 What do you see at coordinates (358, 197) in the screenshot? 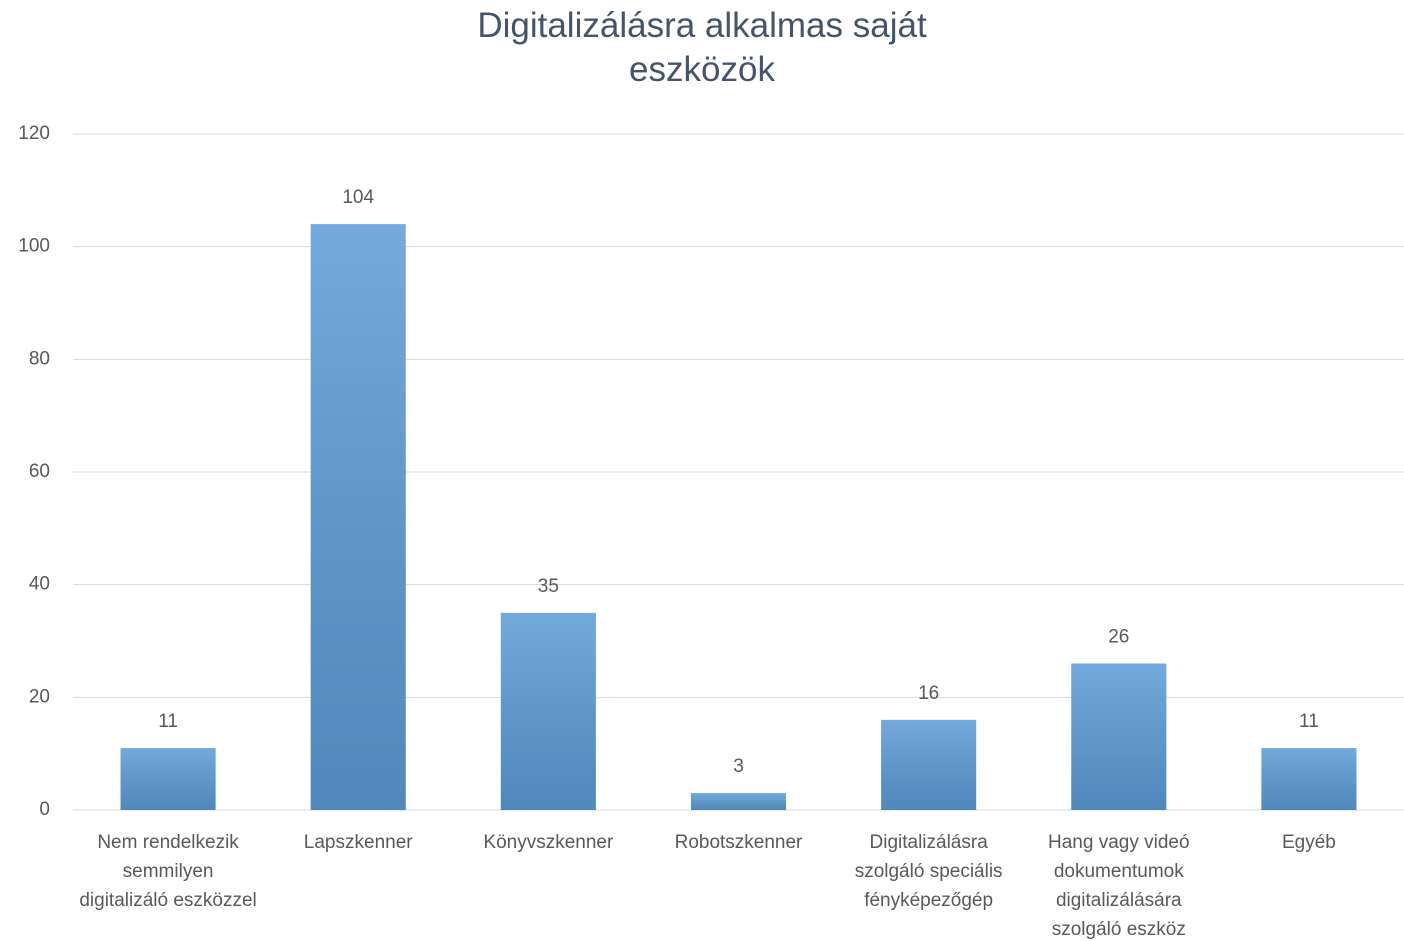
I see `value-label: 104` at bounding box center [358, 197].